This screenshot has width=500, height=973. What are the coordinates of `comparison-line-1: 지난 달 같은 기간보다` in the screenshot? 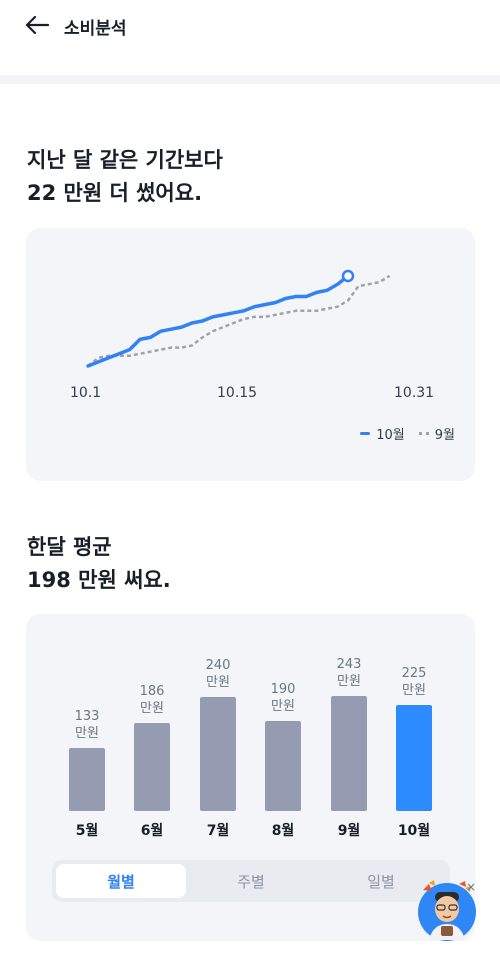 It's located at (125, 160).